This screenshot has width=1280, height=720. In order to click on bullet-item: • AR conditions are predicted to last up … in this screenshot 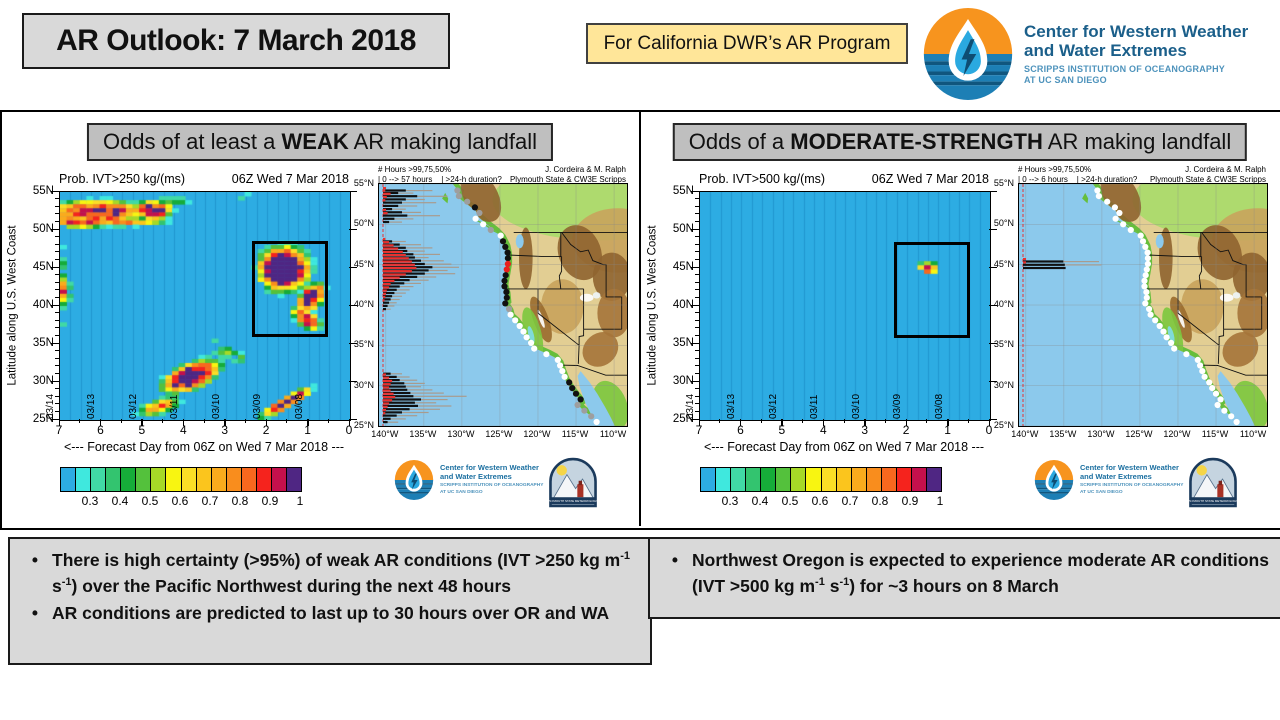, I will do `click(327, 613)`.